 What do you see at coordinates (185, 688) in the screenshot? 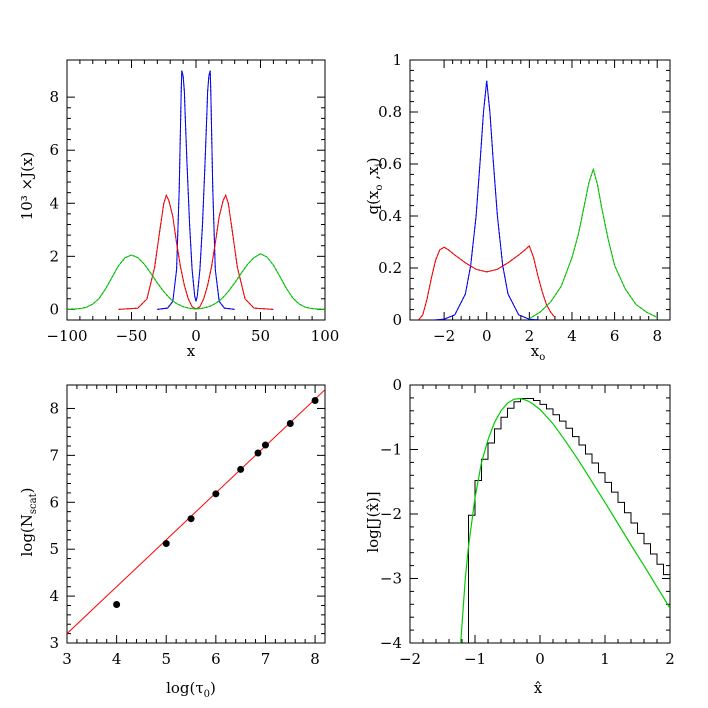
I see `bl-x-axis-label-main: log(τ` at bounding box center [185, 688].